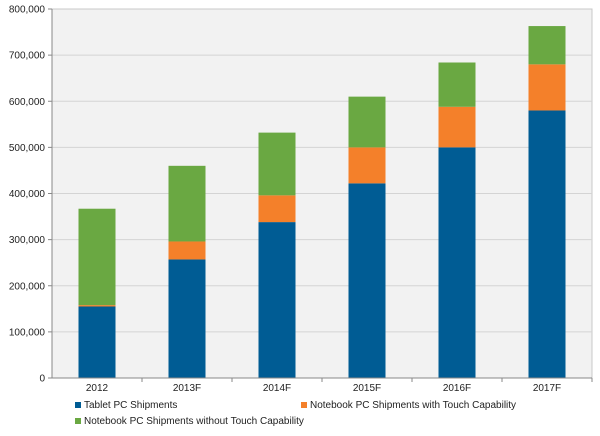  I want to click on x-tick-label: 2015F, so click(367, 388).